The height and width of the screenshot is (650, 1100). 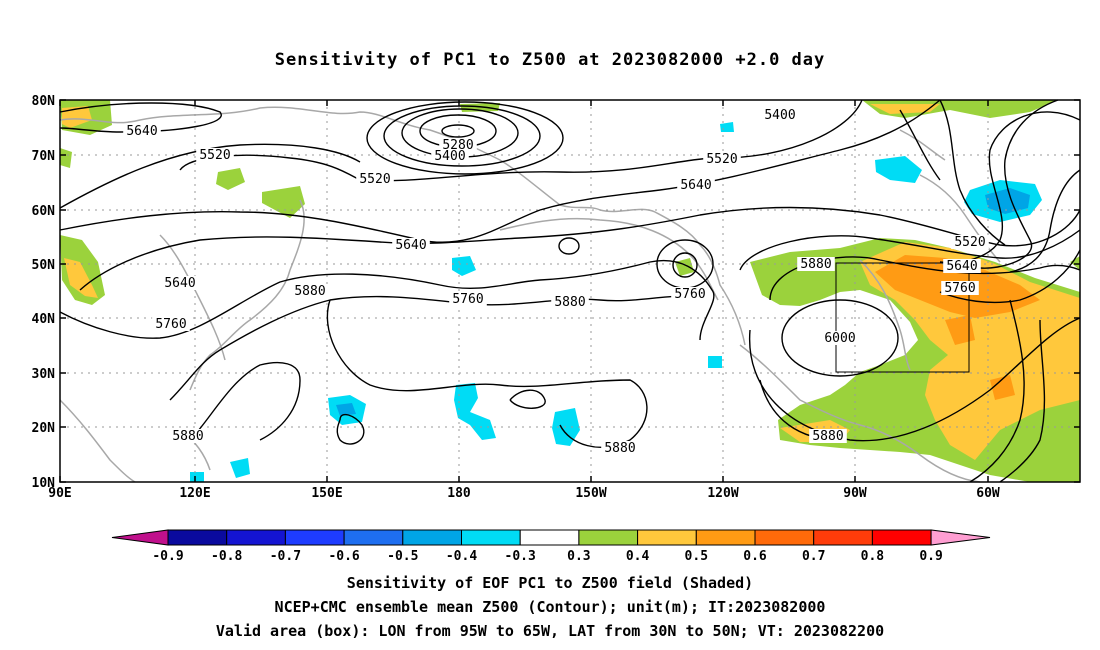 I want to click on lat-tick-label: 50N, so click(x=44, y=265).